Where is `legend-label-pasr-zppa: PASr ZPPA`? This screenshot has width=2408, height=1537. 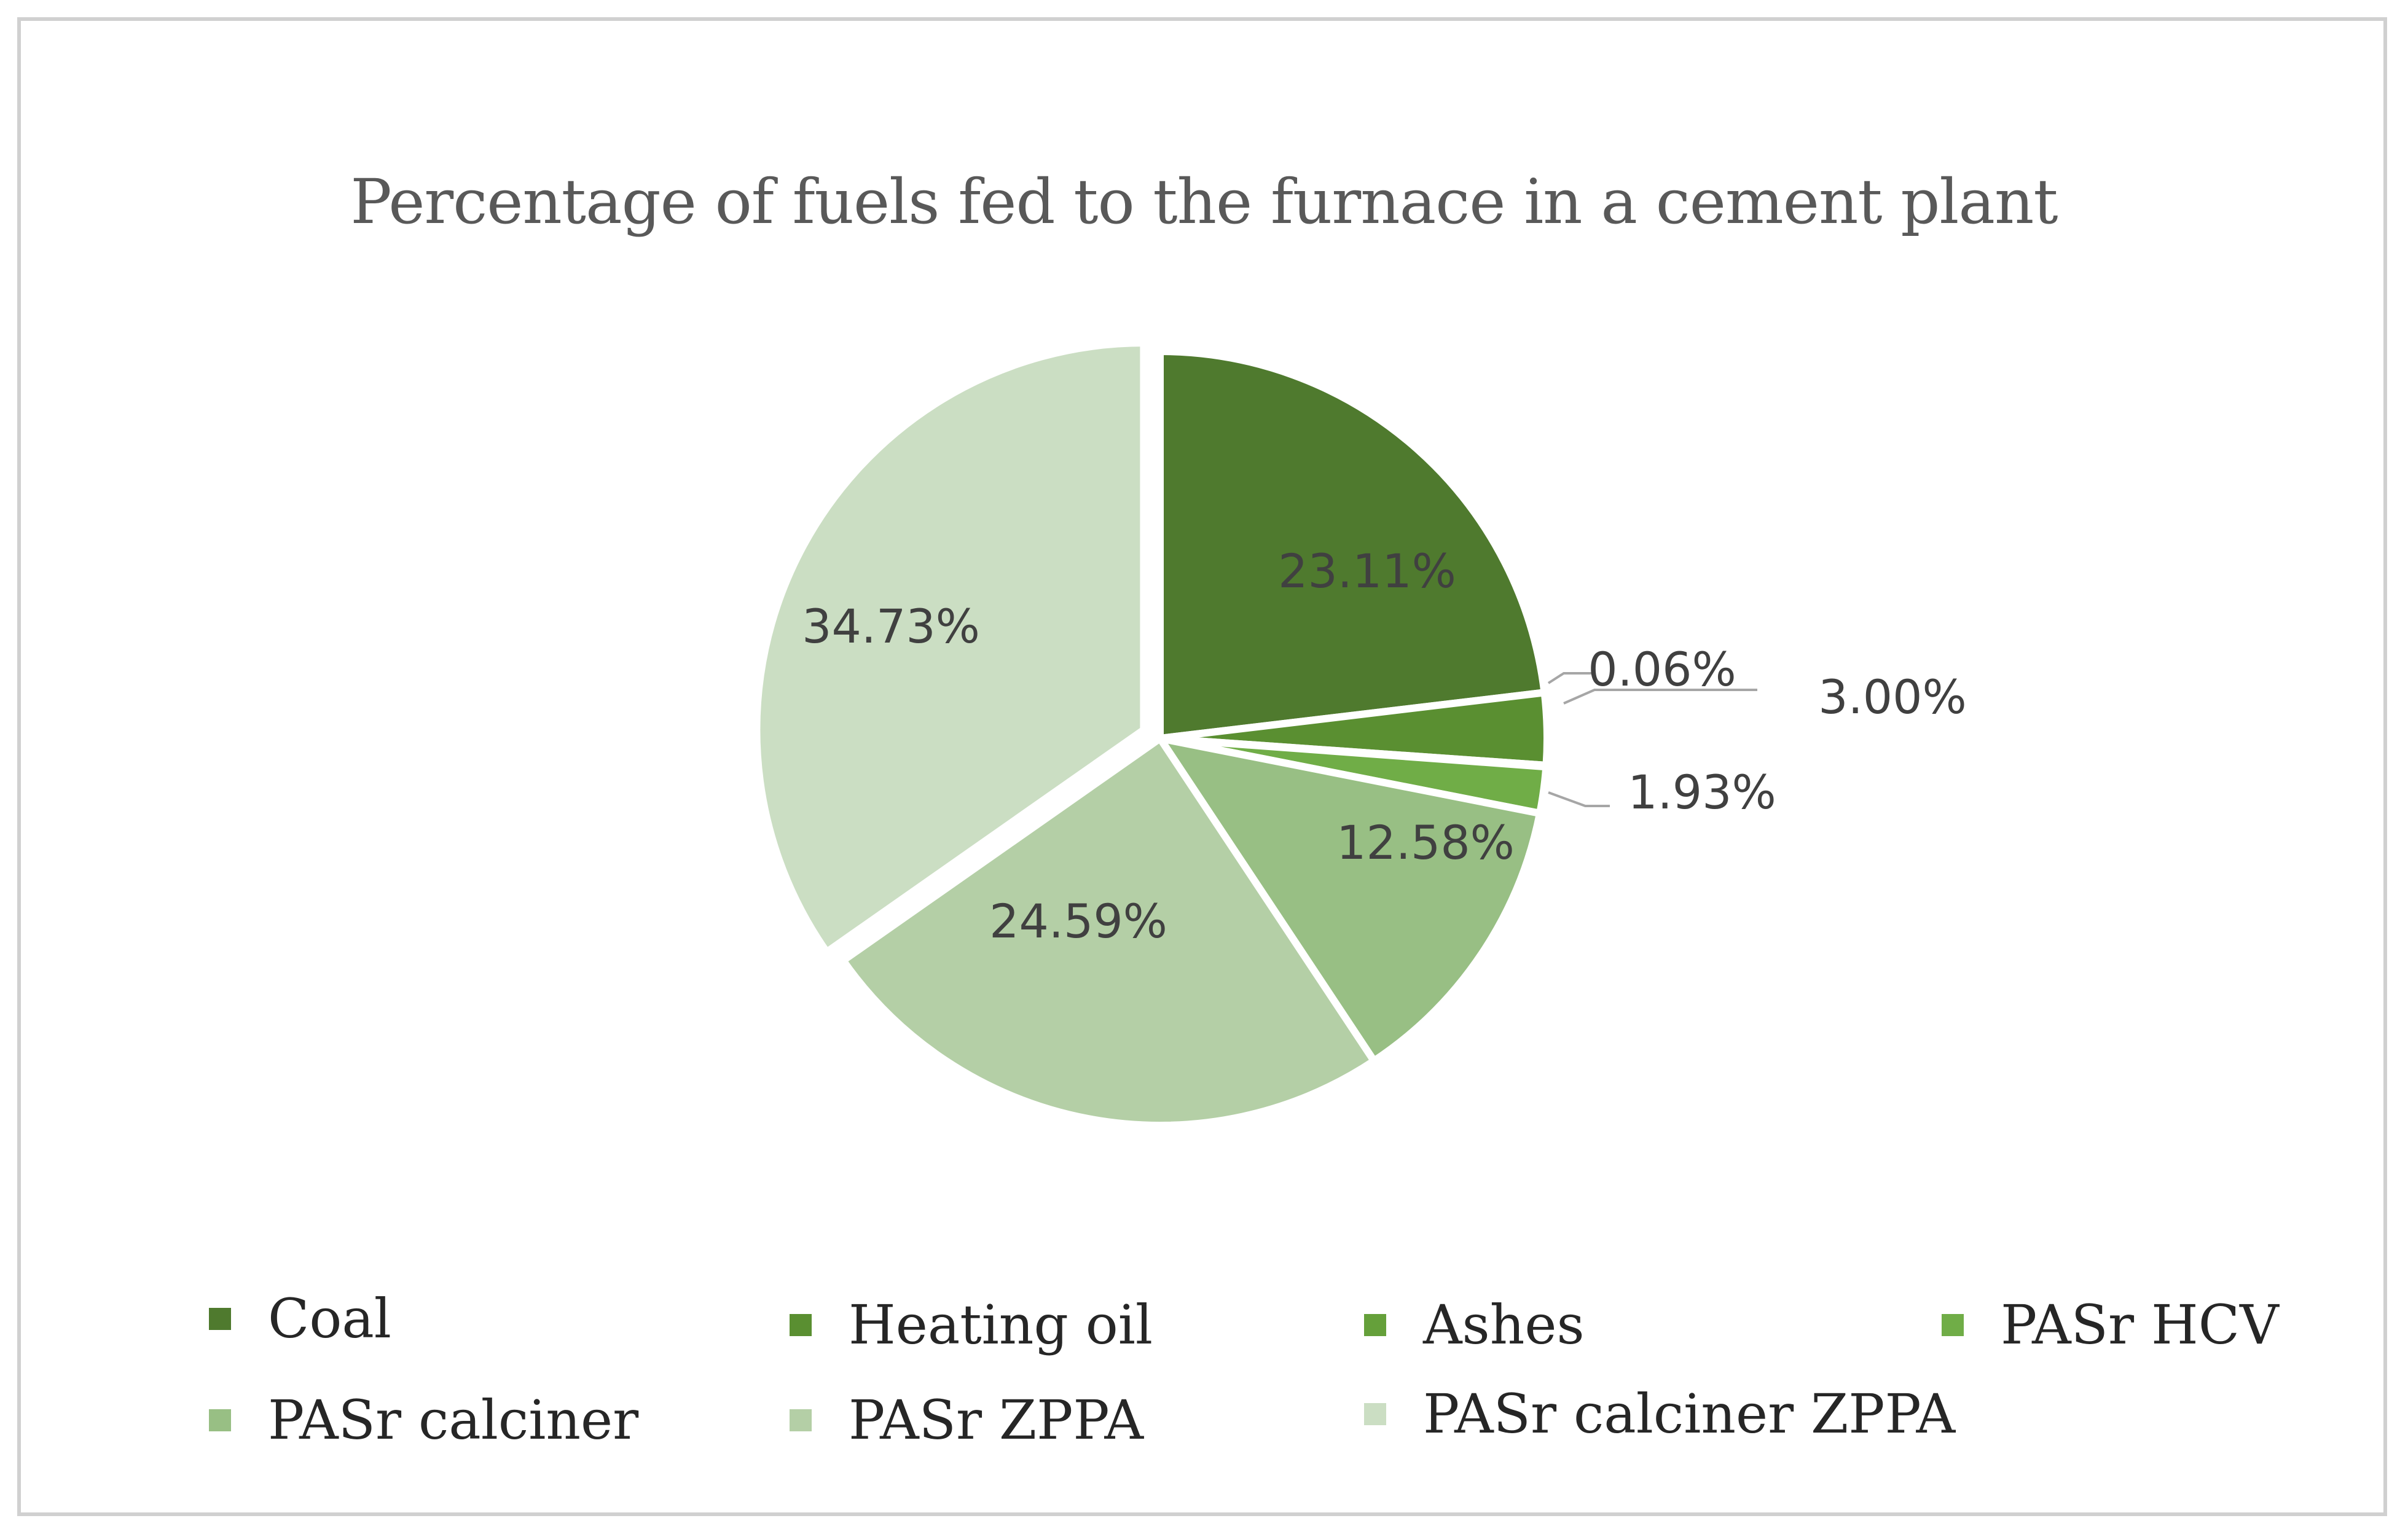 legend-label-pasr-zppa: PASr ZPPA is located at coordinates (996, 1420).